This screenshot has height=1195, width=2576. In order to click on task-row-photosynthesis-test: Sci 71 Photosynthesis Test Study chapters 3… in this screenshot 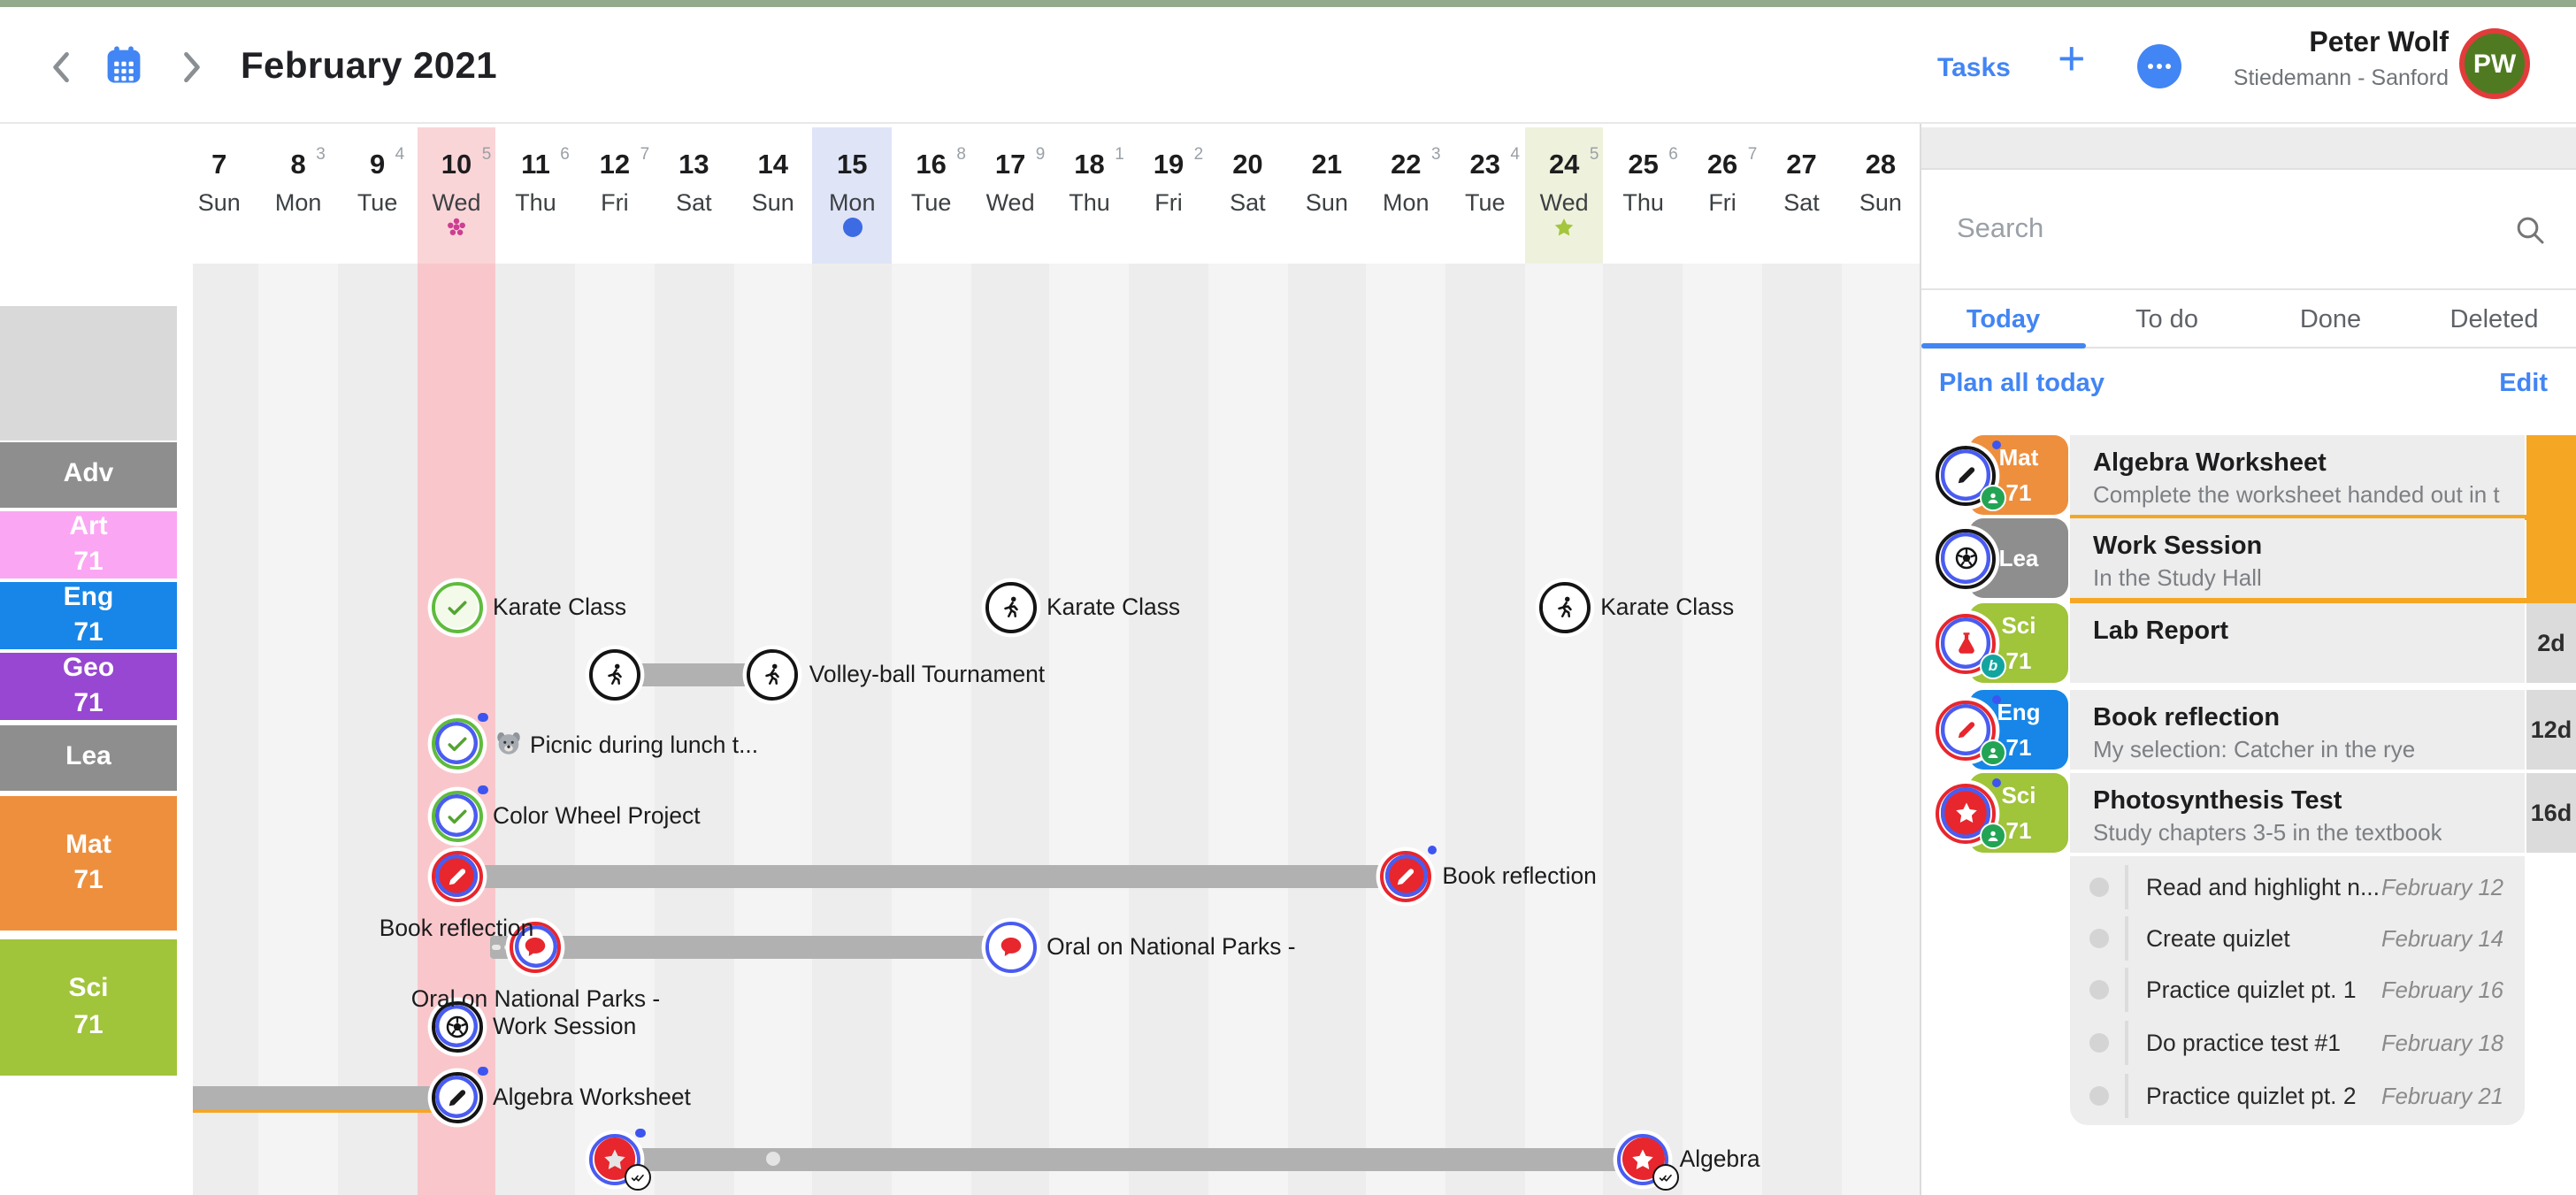, I will do `click(2248, 813)`.